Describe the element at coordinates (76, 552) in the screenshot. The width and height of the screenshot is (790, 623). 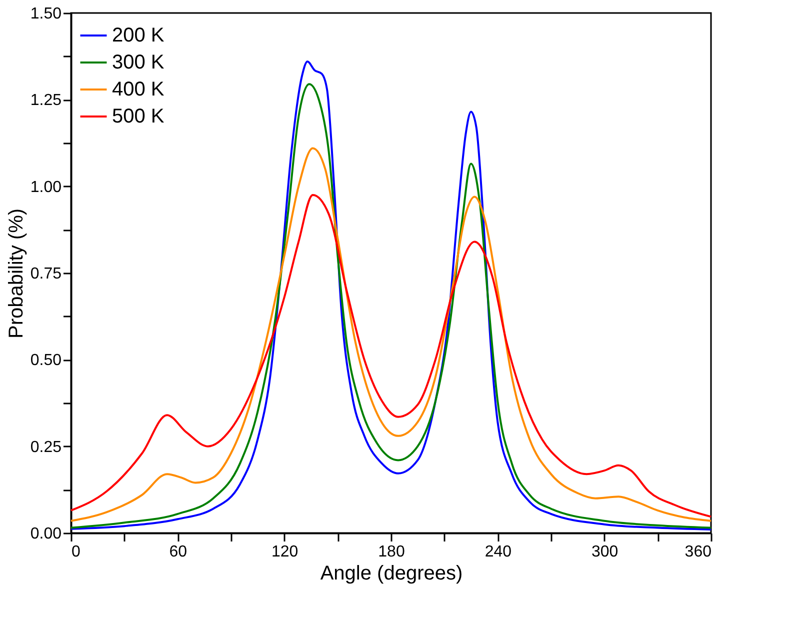
I see `x-tick-label: 0` at that location.